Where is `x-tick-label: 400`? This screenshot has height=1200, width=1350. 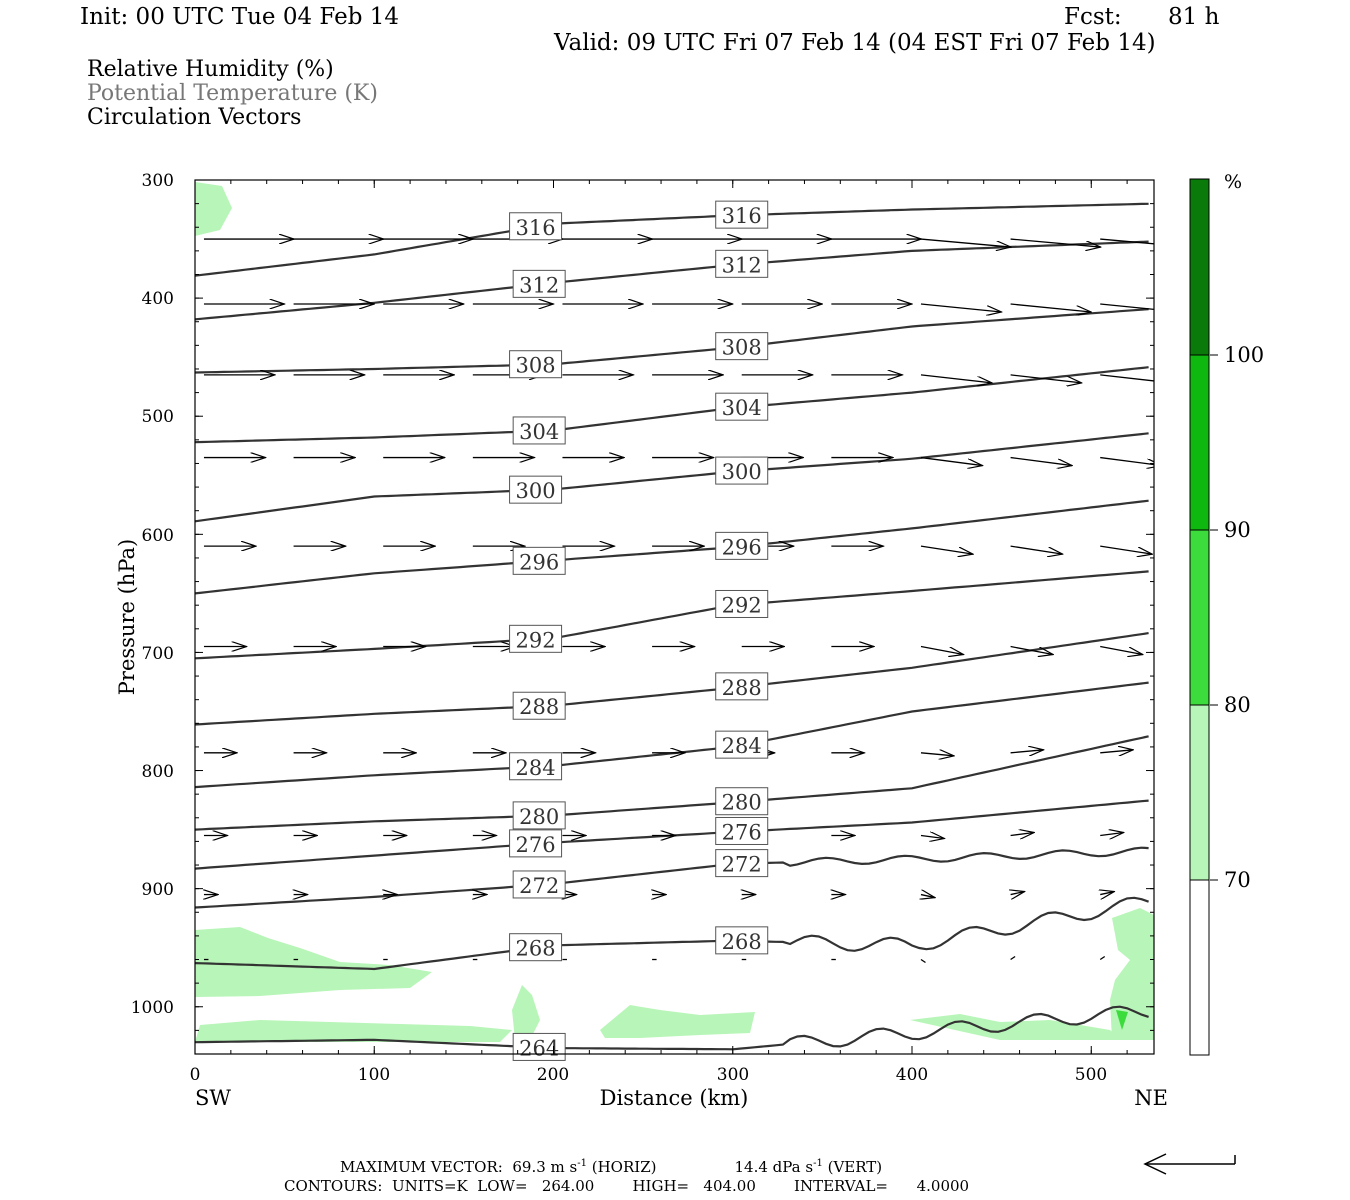 x-tick-label: 400 is located at coordinates (912, 1075).